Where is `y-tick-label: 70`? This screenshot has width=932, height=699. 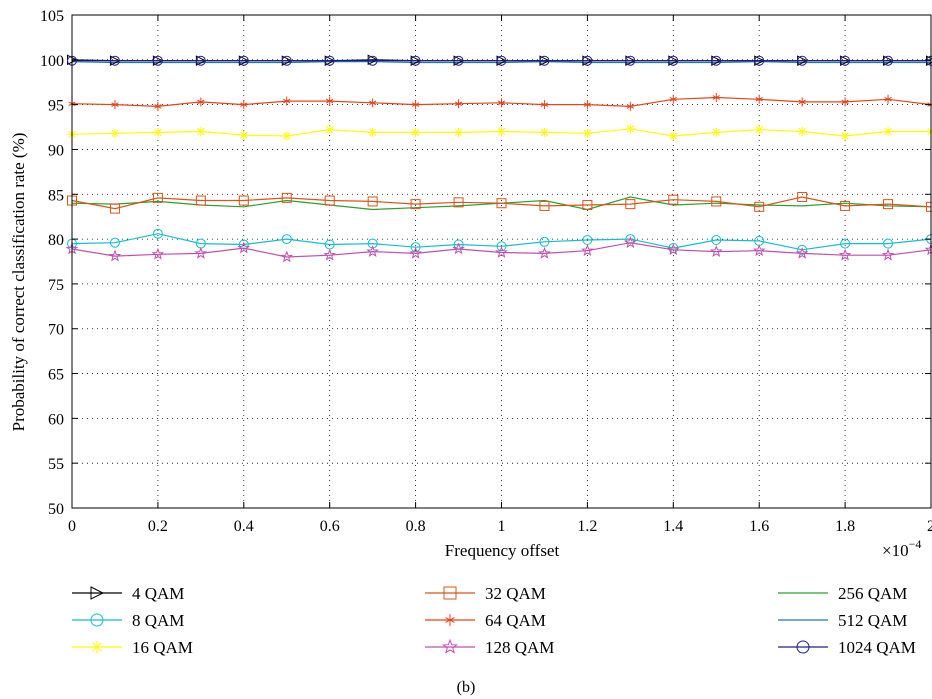
y-tick-label: 70 is located at coordinates (56, 330).